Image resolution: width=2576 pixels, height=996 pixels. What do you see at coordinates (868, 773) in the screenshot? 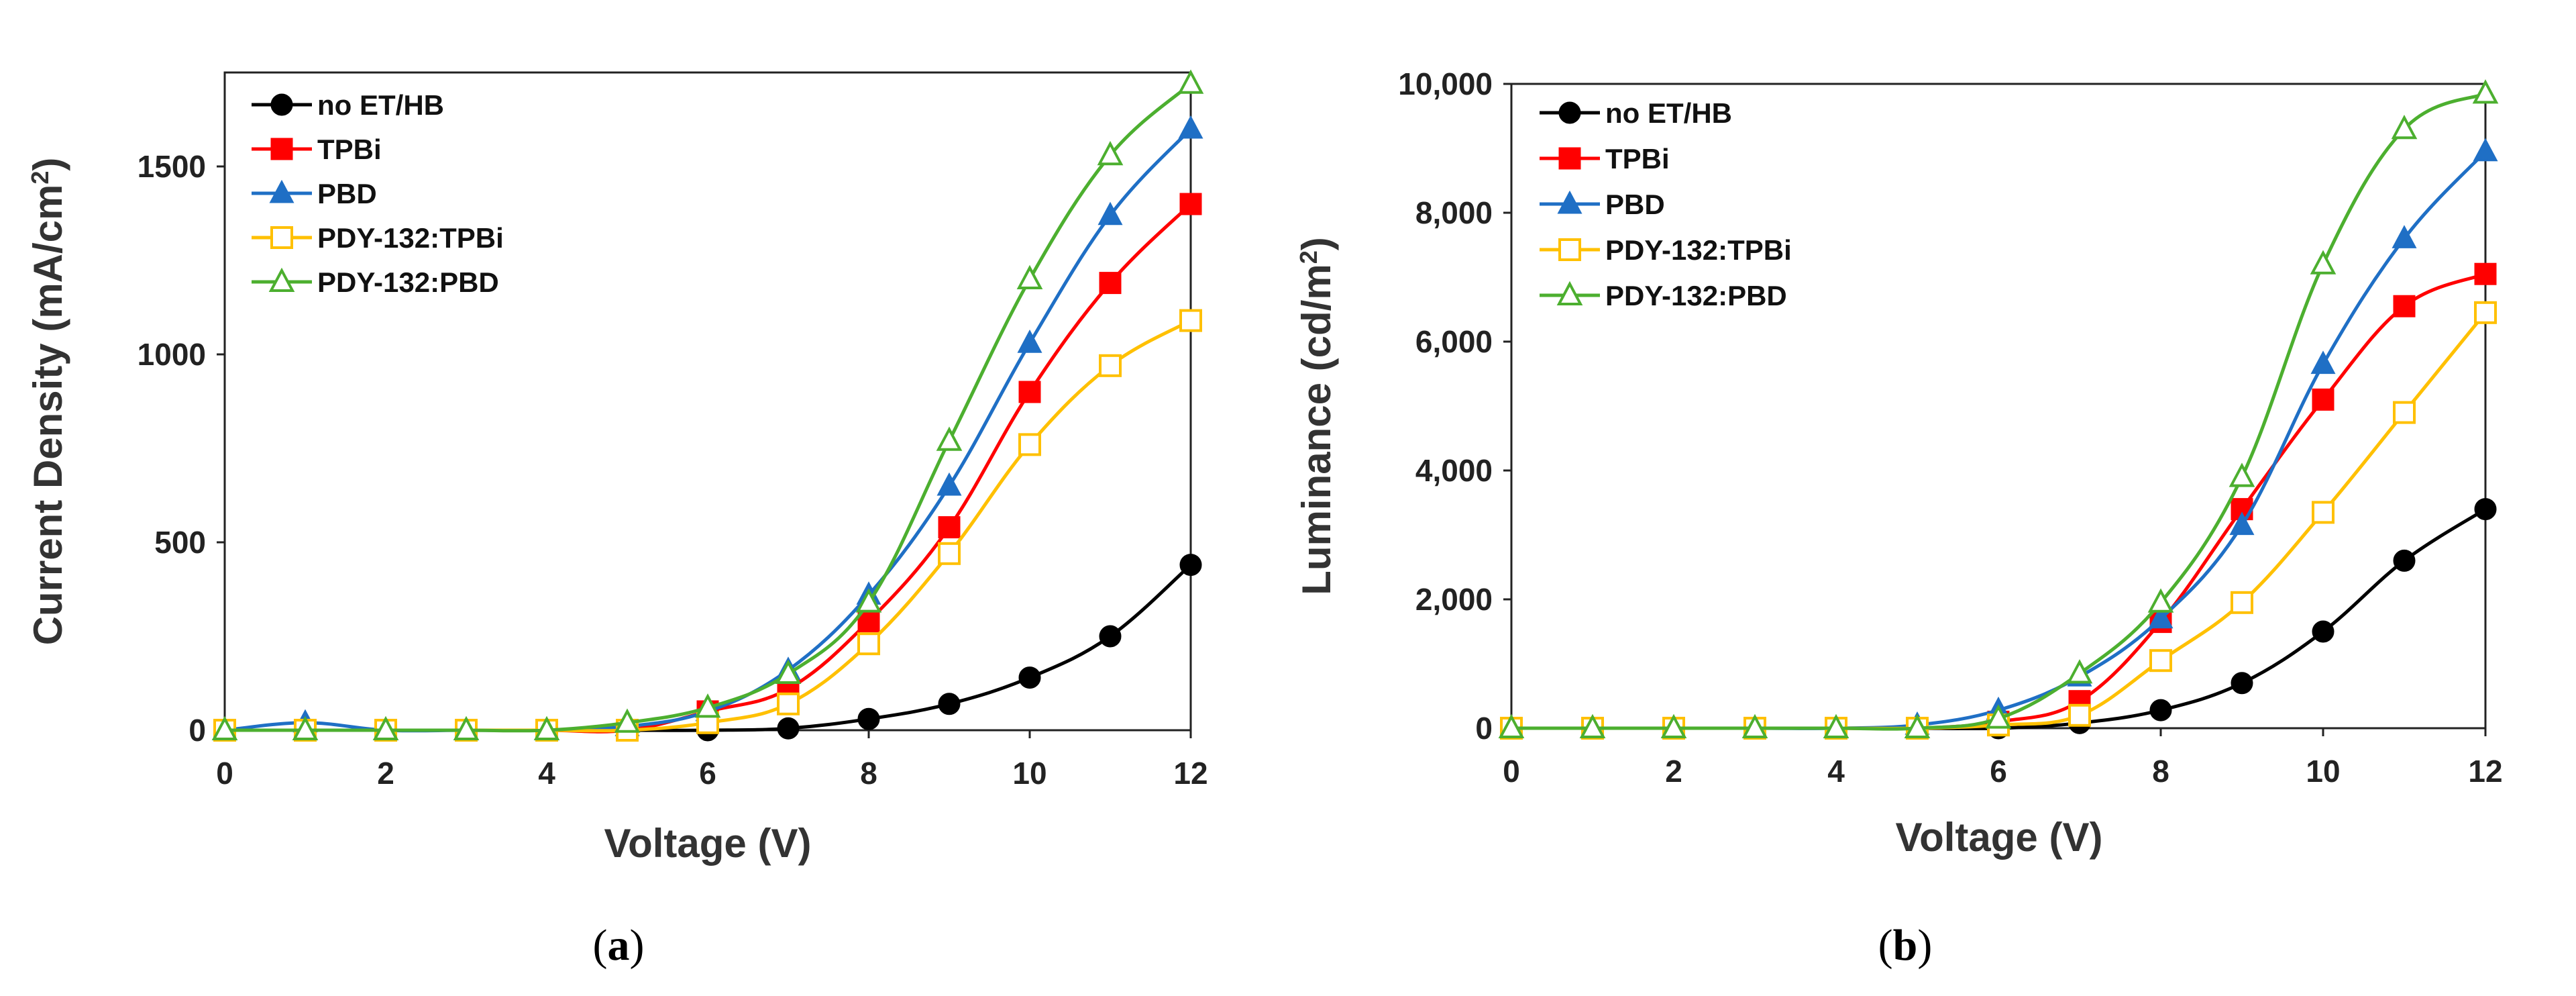
I see `panel-a-x-tick-label: 8` at bounding box center [868, 773].